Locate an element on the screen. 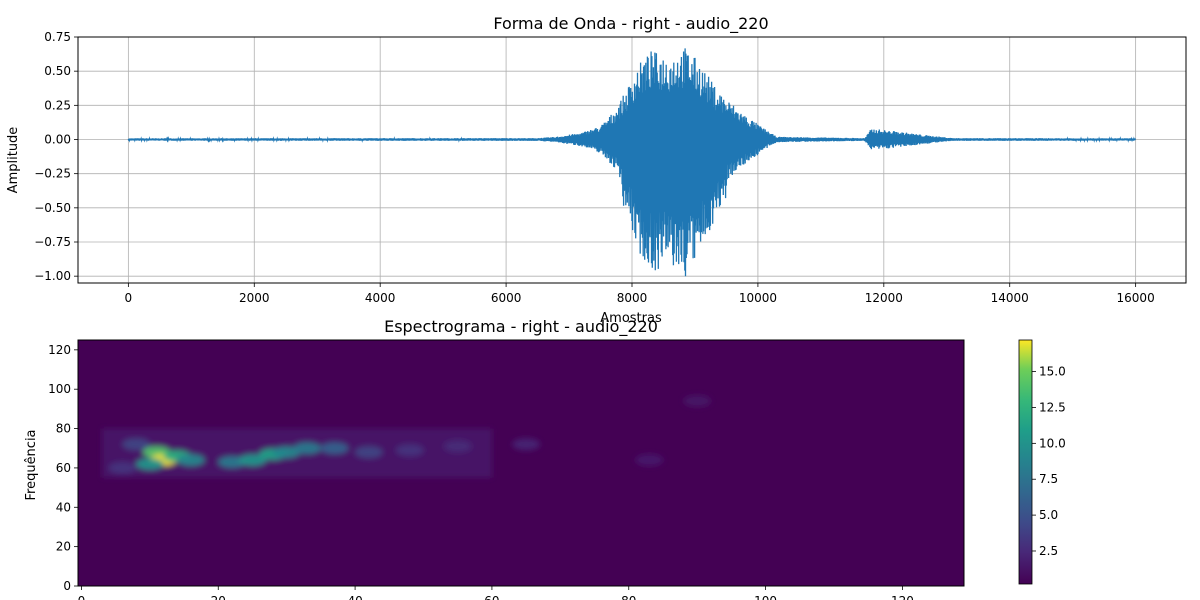  spectrogram-y-ticks: 0 20 40 60 80 100 120 is located at coordinates (63, 468).